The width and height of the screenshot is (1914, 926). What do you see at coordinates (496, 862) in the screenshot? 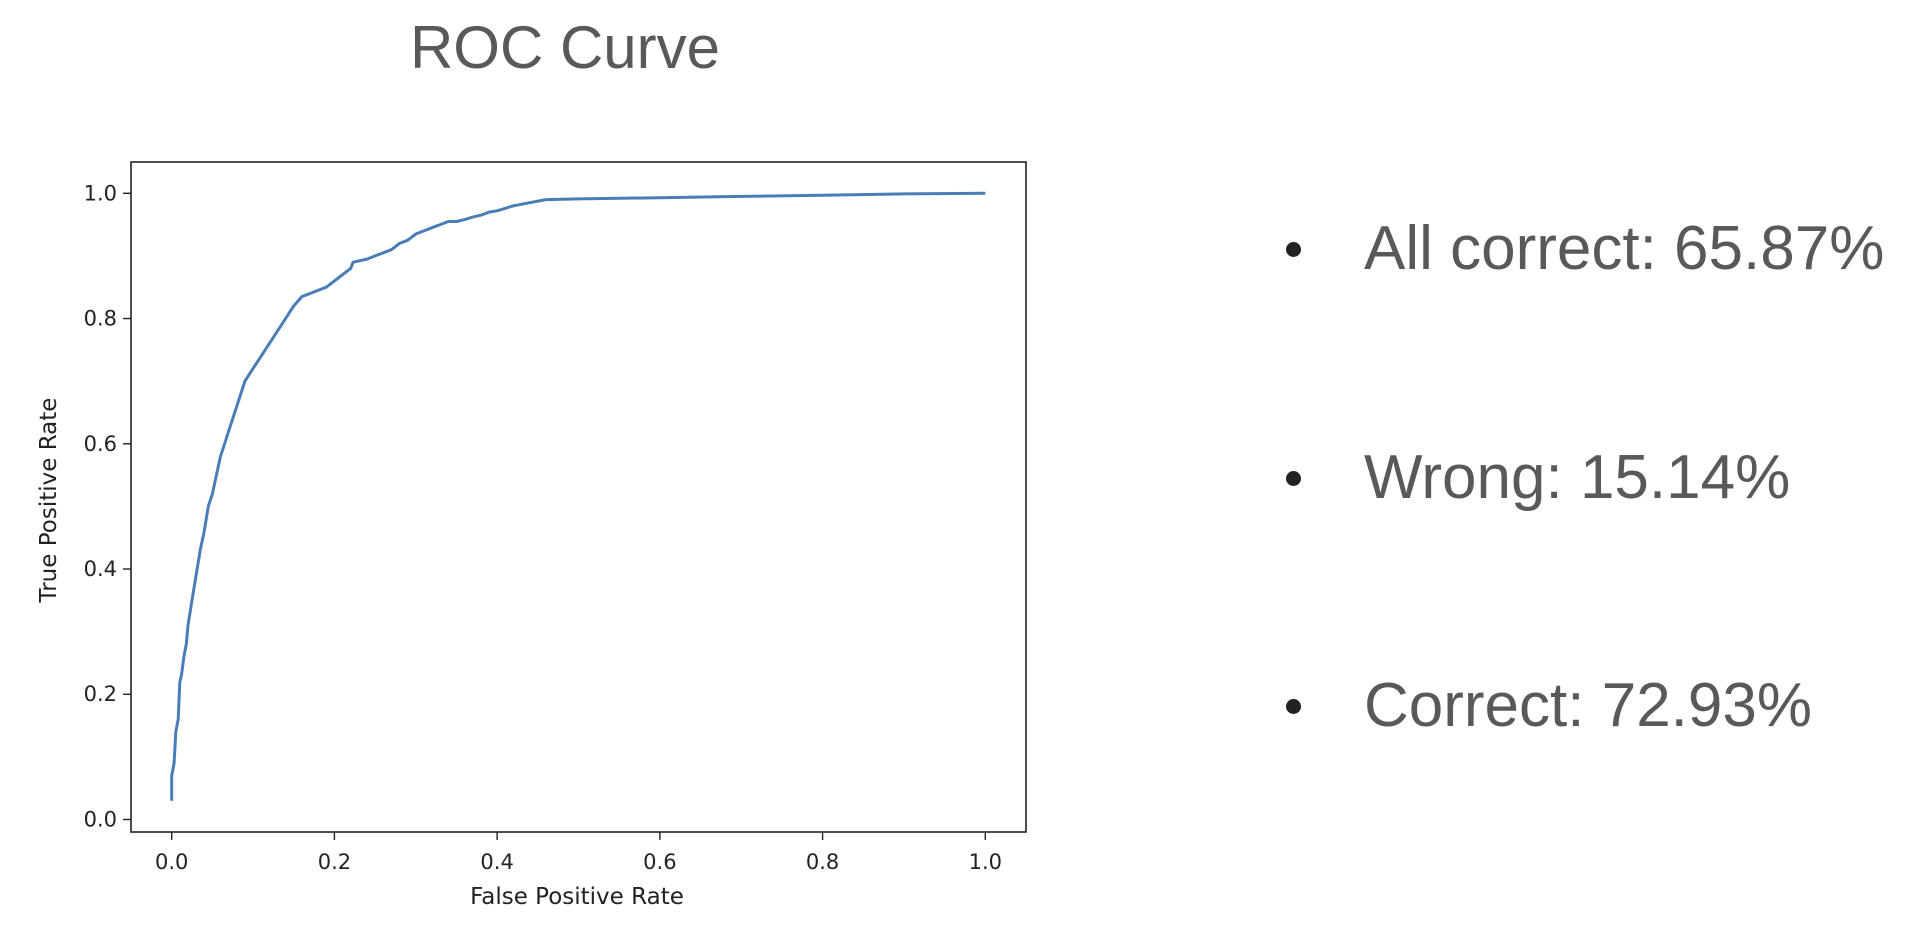
I see `x-tick-label: 0.4` at bounding box center [496, 862].